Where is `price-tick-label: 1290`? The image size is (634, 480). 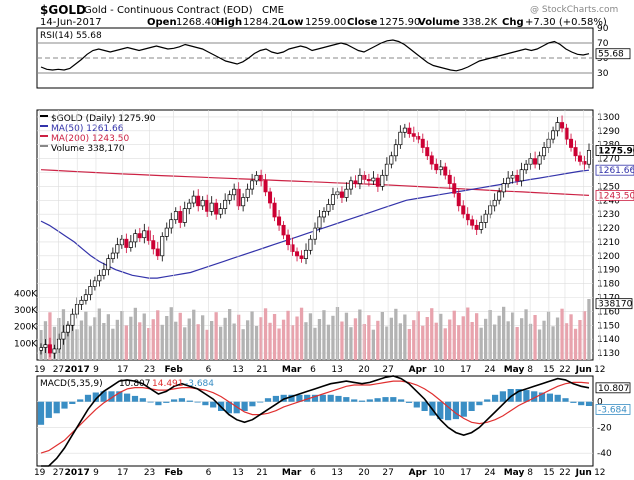 price-tick-label: 1290 is located at coordinates (608, 132).